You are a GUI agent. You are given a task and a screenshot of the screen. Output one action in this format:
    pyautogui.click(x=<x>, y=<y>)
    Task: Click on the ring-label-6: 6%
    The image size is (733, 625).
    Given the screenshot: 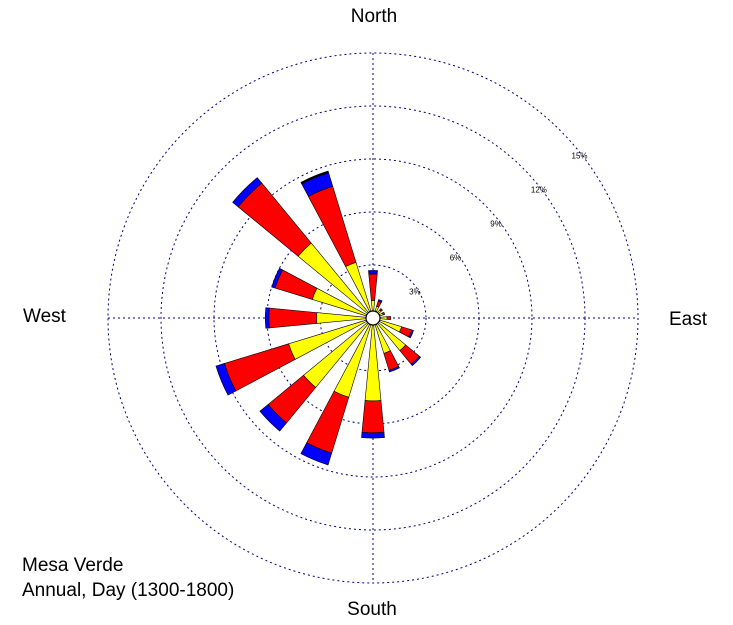 What is the action you would take?
    pyautogui.click(x=456, y=258)
    